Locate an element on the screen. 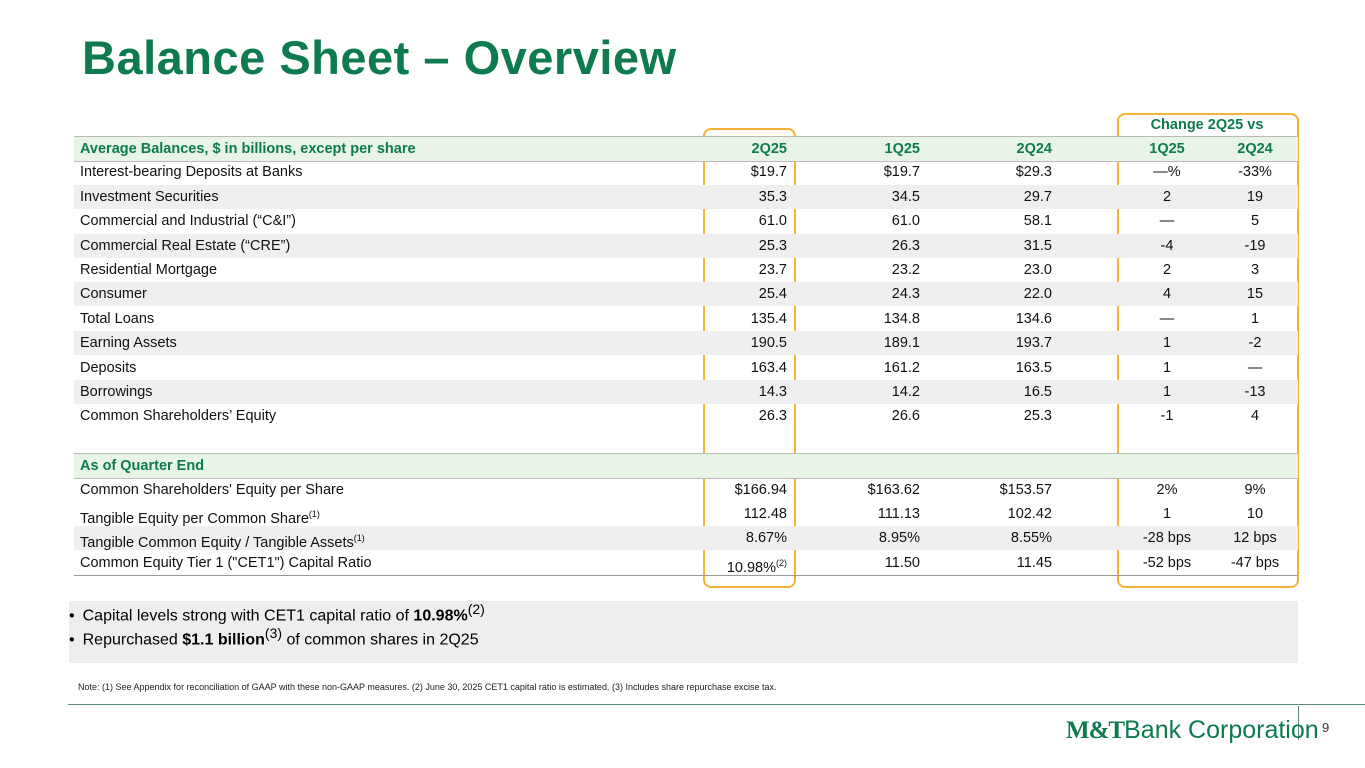 The image size is (1365, 768). table-cell: 23.2 is located at coordinates (905, 270).